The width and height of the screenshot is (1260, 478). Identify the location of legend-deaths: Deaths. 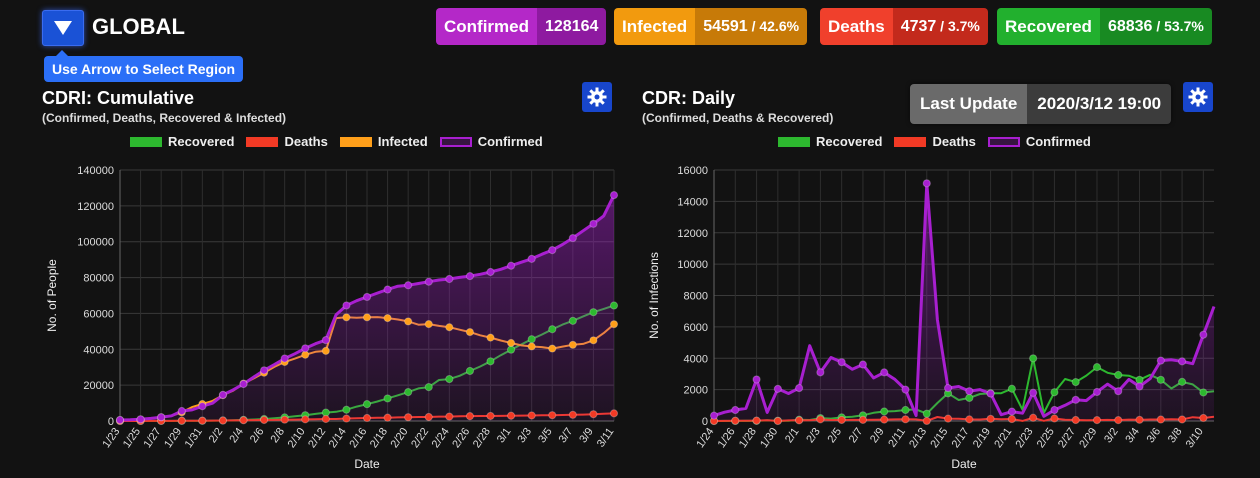
(287, 141).